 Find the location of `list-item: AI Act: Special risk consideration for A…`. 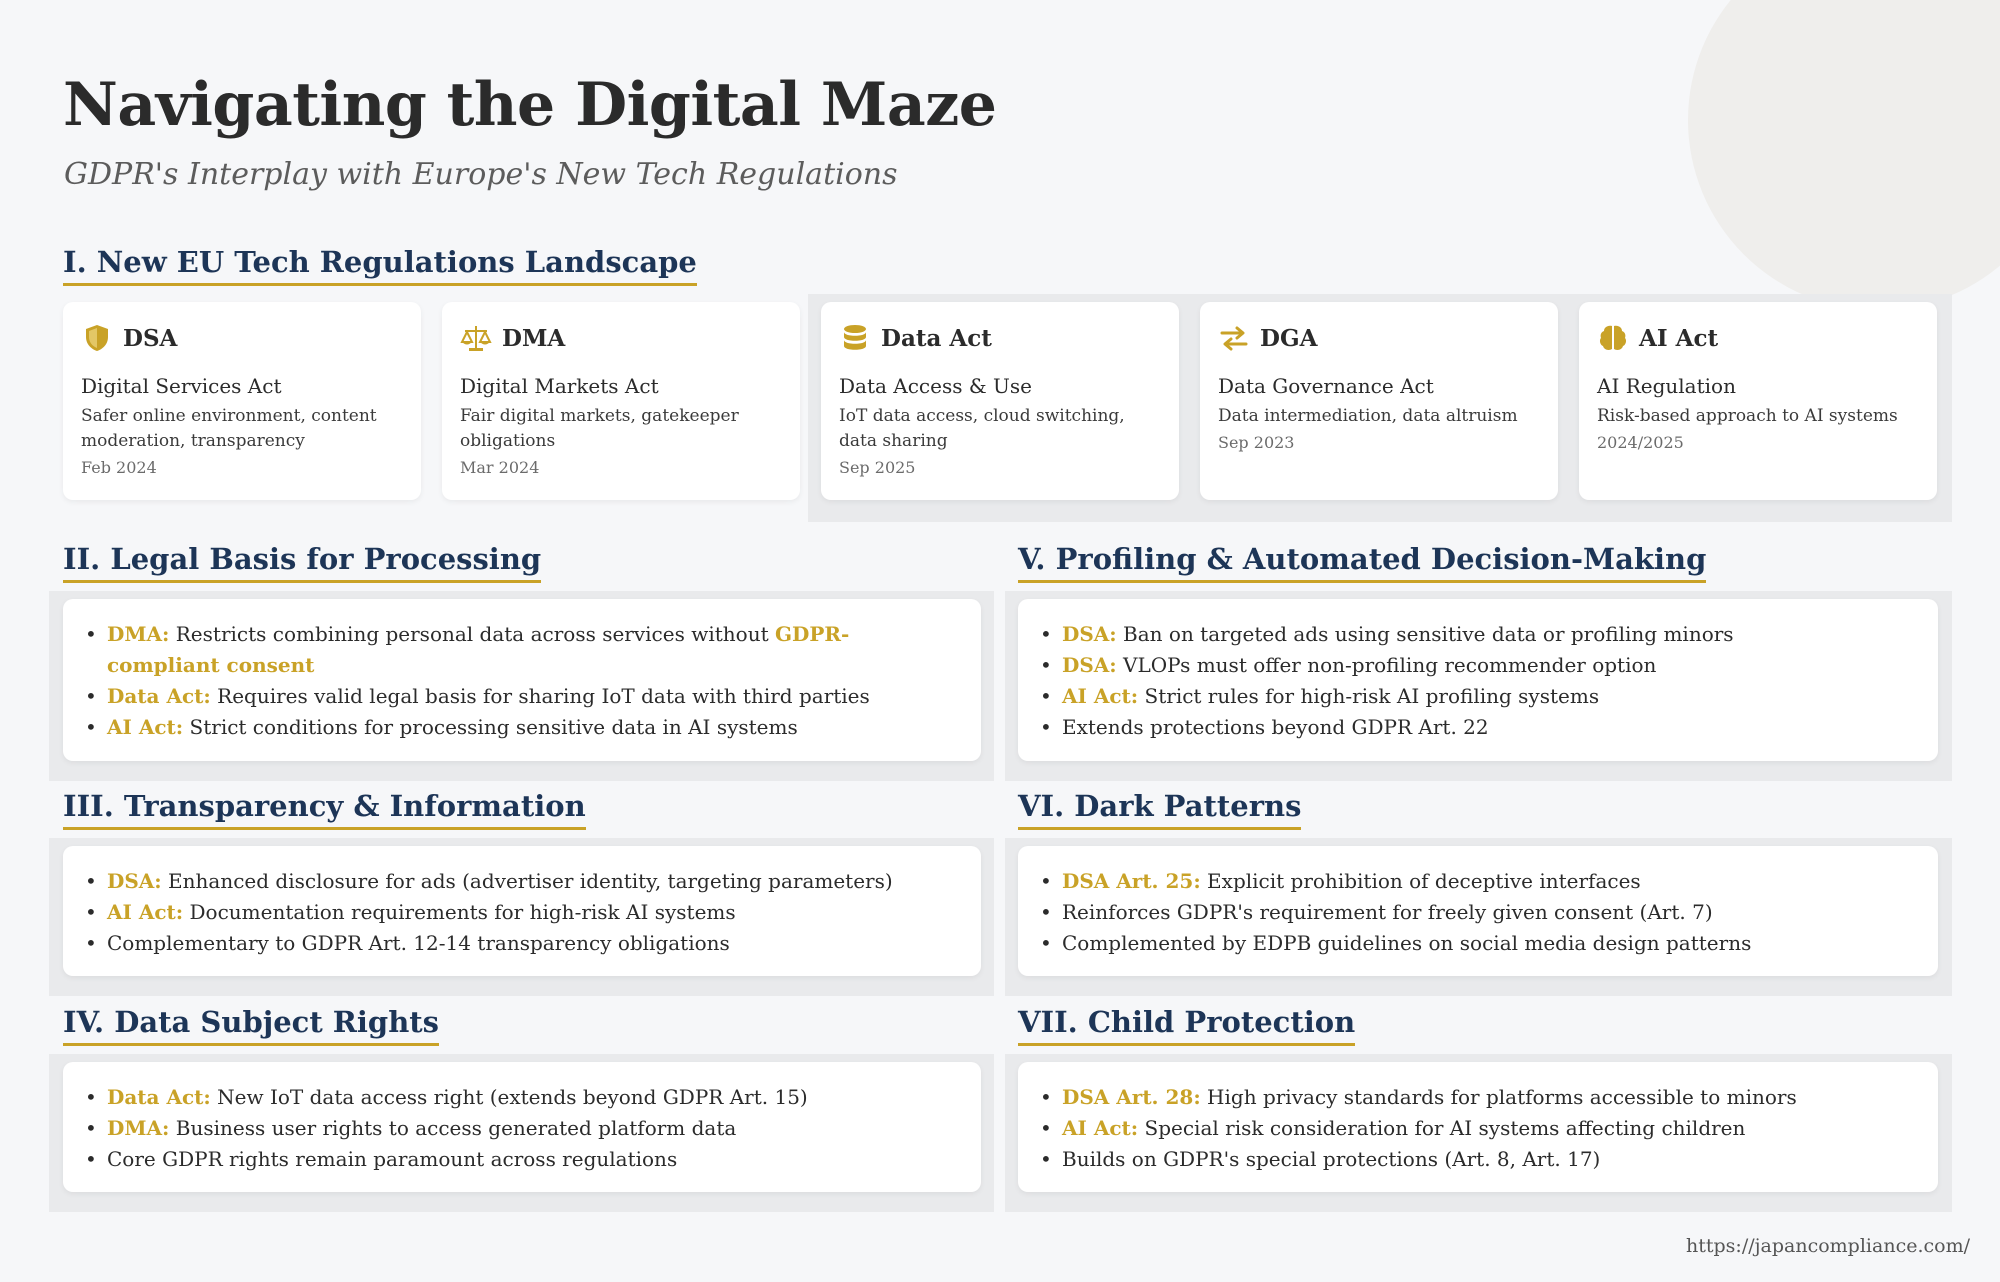

list-item: AI Act: Special risk consideration for A… is located at coordinates (1479, 1128).